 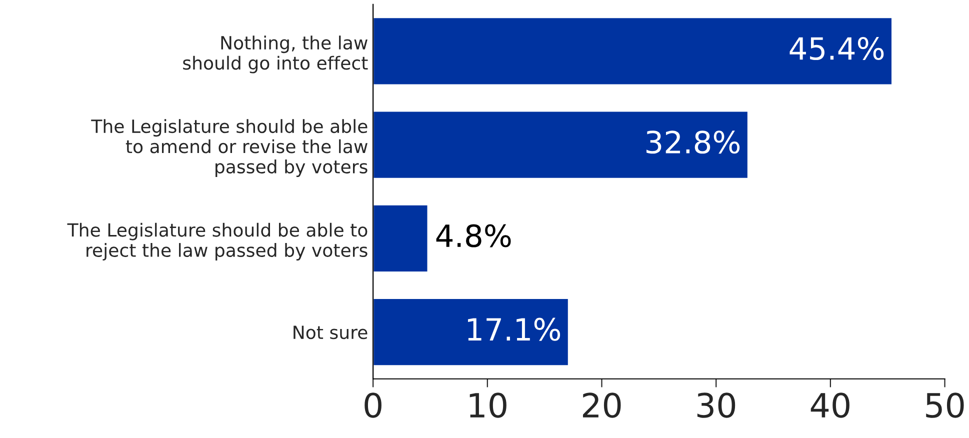 I want to click on data-label: 17.1%, so click(x=514, y=329).